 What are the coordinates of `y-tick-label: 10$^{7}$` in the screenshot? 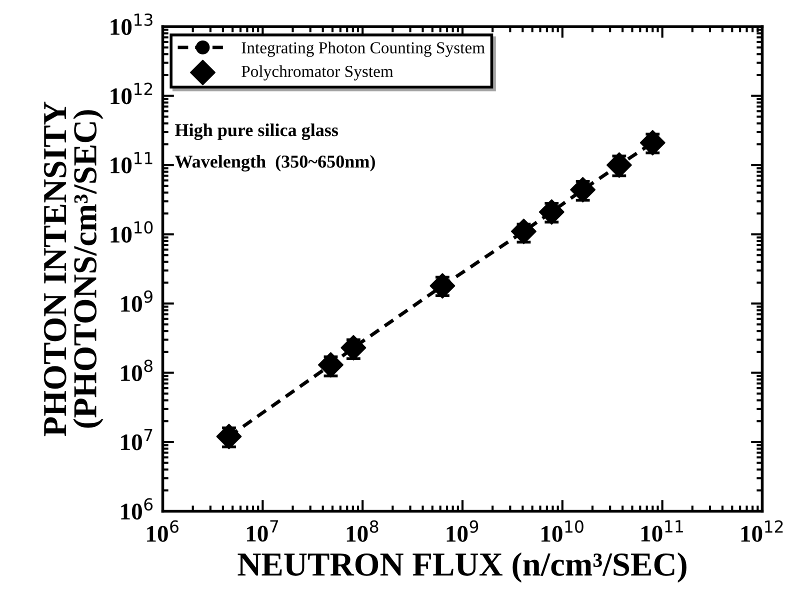 It's located at (136, 439).